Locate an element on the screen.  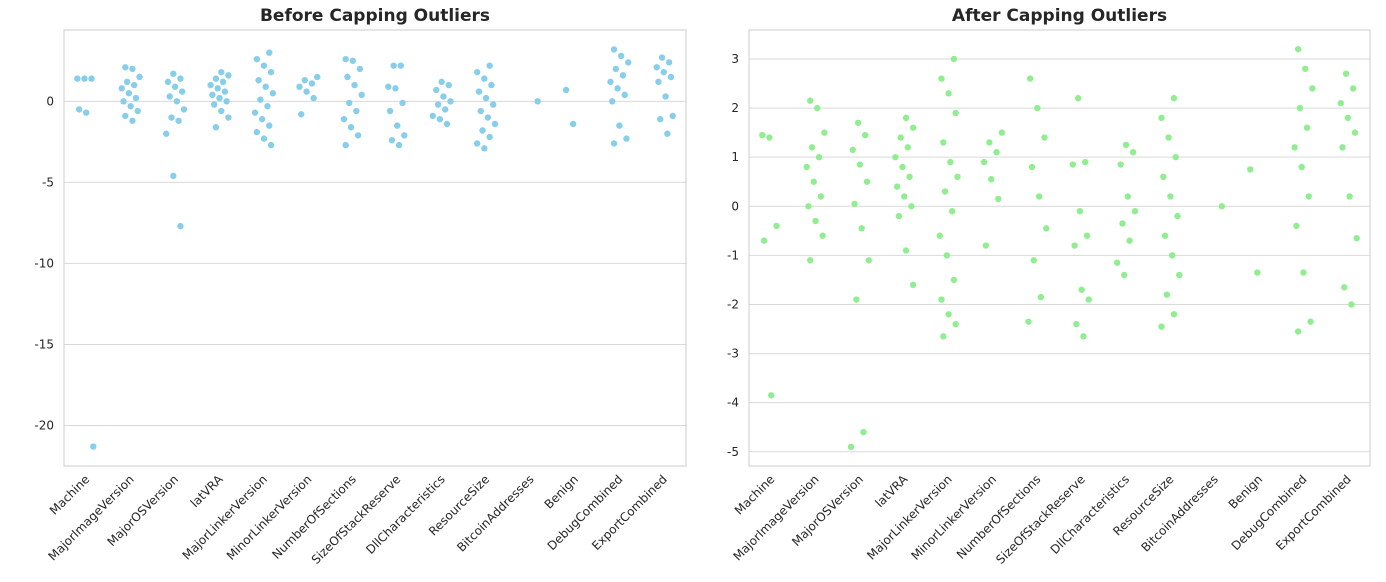
x-tick-label: latVRA is located at coordinates (891, 491).